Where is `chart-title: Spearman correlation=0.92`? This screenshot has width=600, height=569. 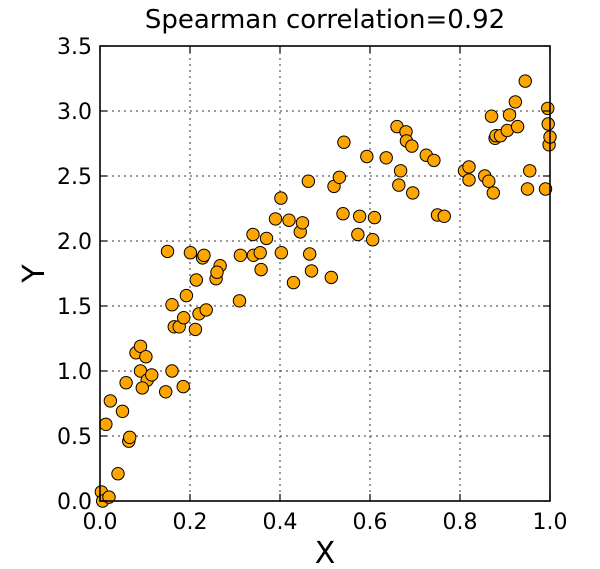
chart-title: Spearman correlation=0.92 is located at coordinates (325, 20).